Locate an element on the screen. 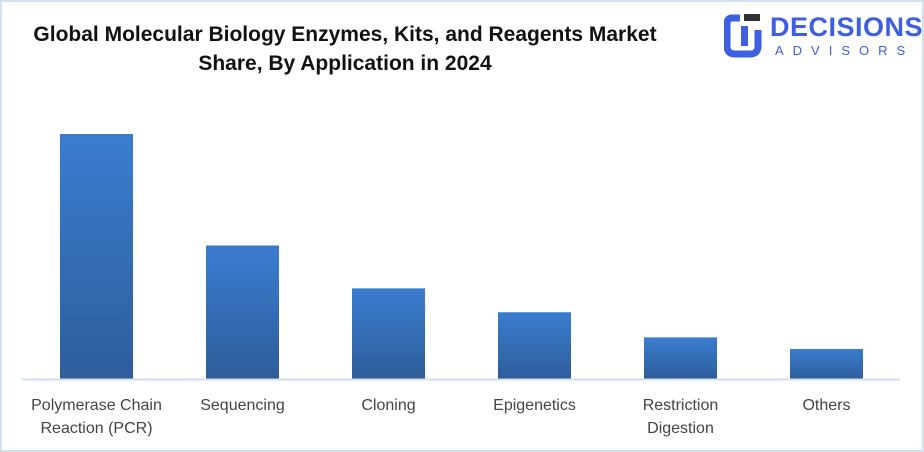 The height and width of the screenshot is (452, 924). logo-text-decisions: DECISIONS is located at coordinates (847, 27).